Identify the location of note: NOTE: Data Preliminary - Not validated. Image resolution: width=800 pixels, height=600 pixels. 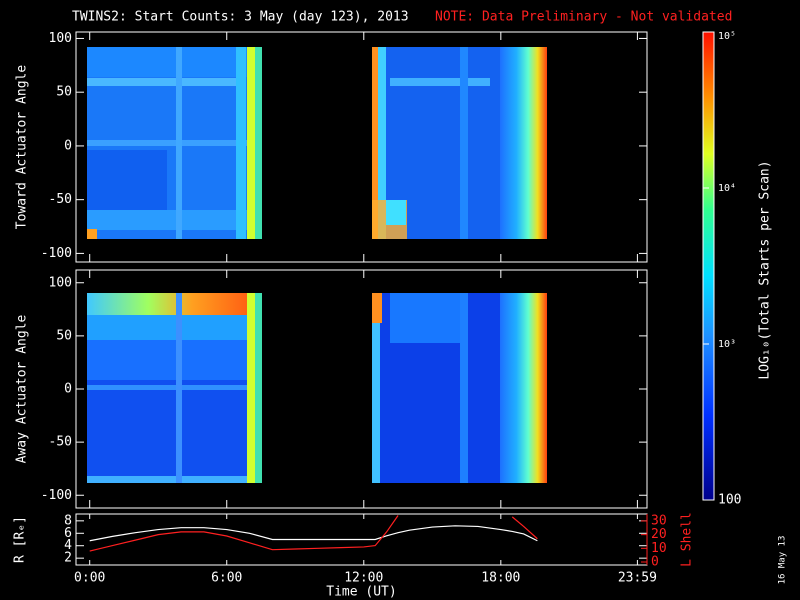
(583, 17).